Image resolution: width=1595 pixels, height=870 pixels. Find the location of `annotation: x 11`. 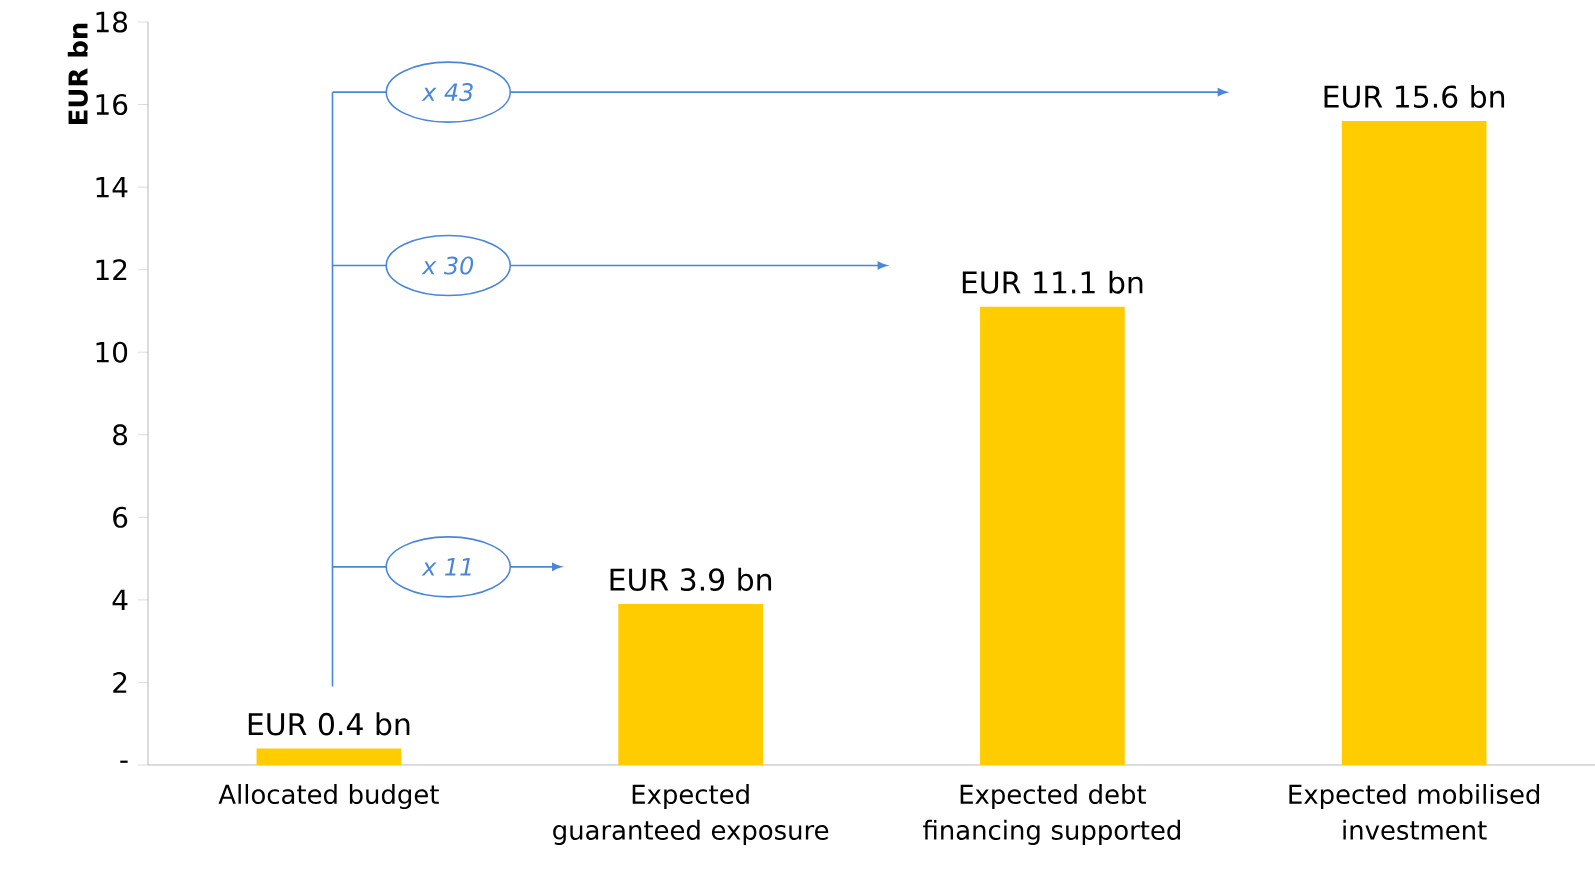

annotation: x 11 is located at coordinates (446, 567).